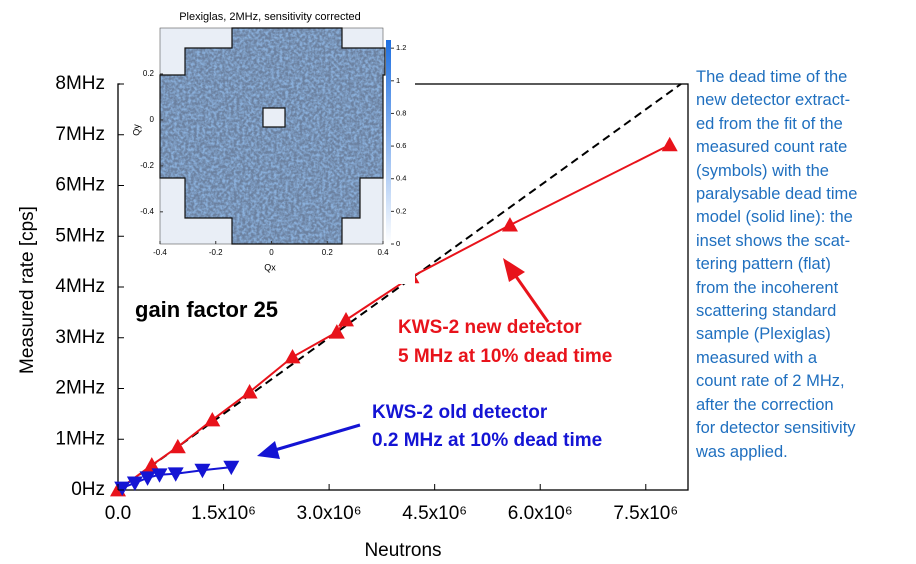  I want to click on blue-arrow, so click(309, 441).